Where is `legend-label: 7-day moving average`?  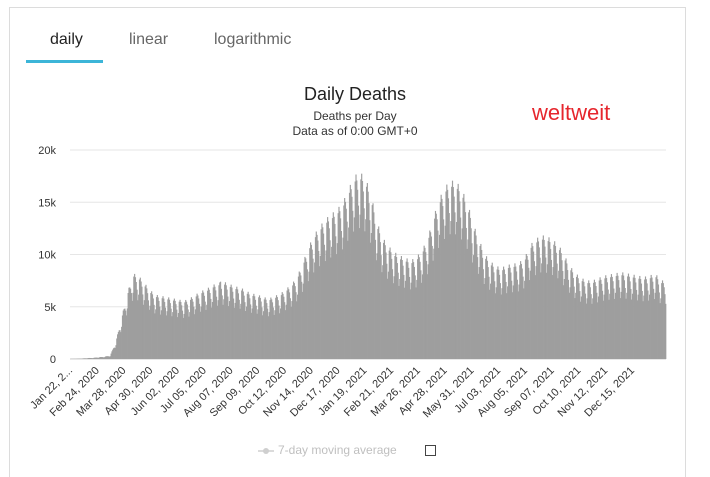
legend-label: 7-day moving average is located at coordinates (337, 450).